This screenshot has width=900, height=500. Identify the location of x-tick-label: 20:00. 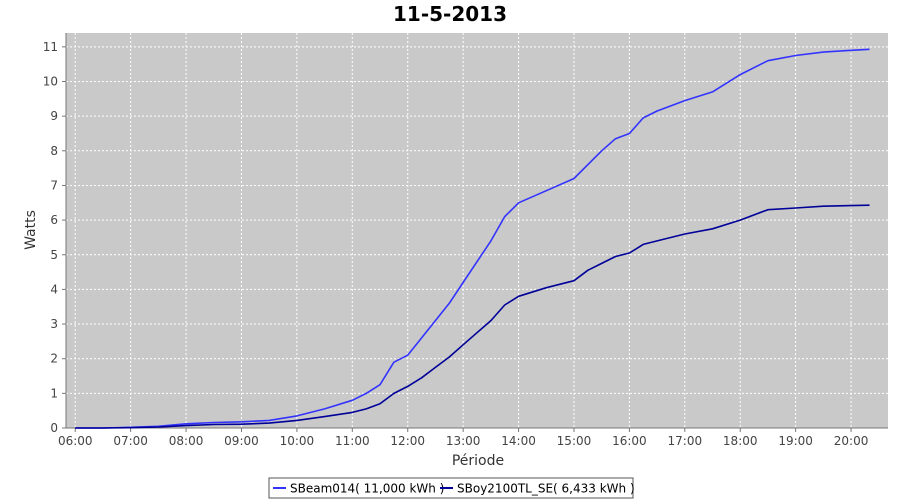
(851, 441).